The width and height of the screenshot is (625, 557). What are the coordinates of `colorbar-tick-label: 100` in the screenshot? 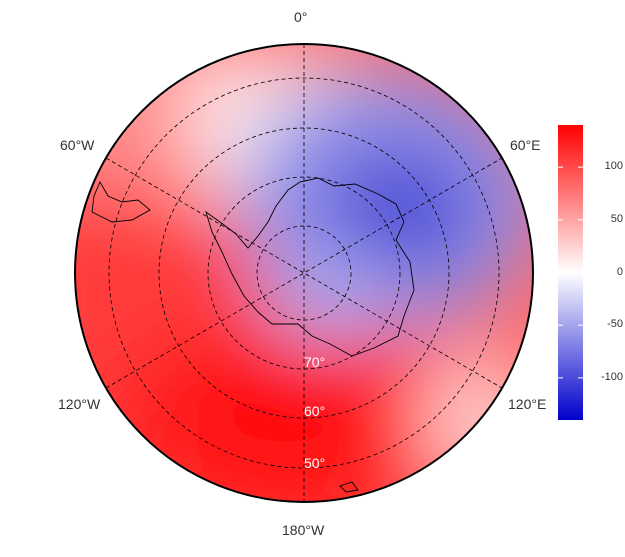 It's located at (613, 166).